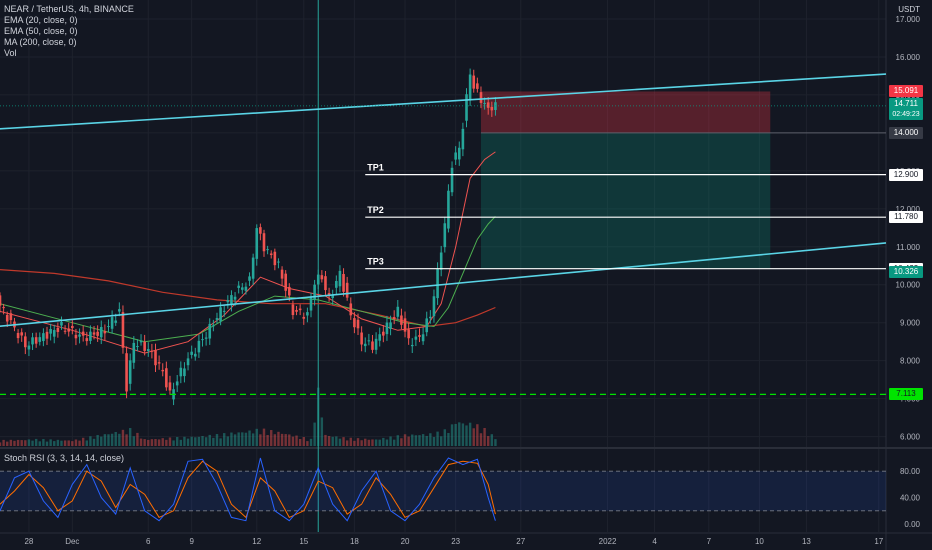 Image resolution: width=932 pixels, height=550 pixels. Describe the element at coordinates (520, 541) in the screenshot. I see `x-axis-tick-label: 27` at that location.